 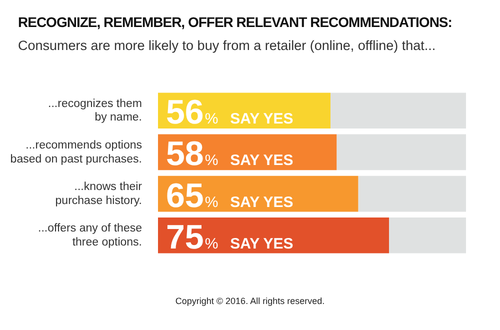 What do you see at coordinates (98, 194) in the screenshot?
I see `y-tick-label: ...knows their purchase history.` at bounding box center [98, 194].